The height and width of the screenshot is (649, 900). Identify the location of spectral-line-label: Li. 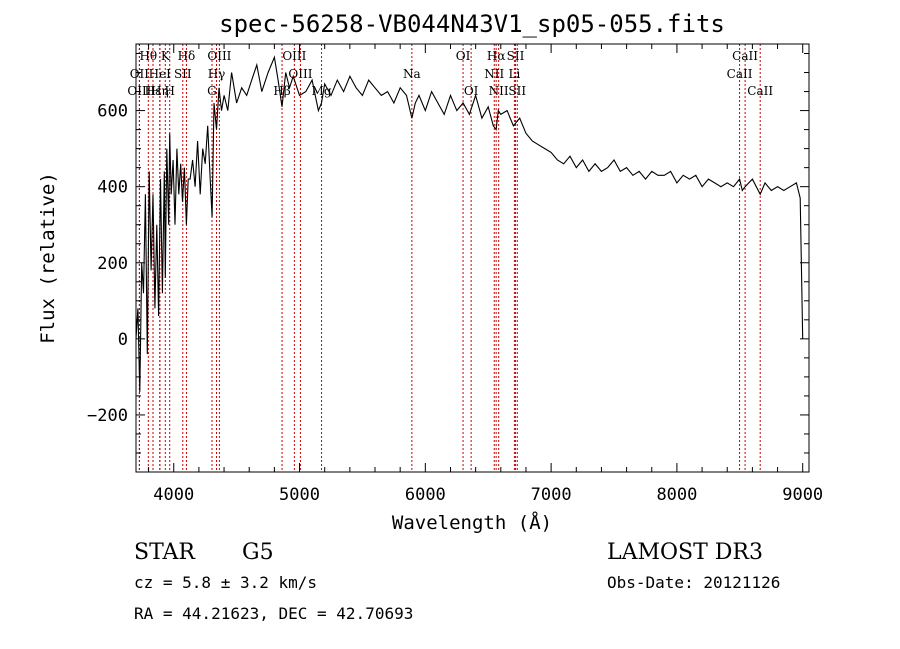
(514, 74).